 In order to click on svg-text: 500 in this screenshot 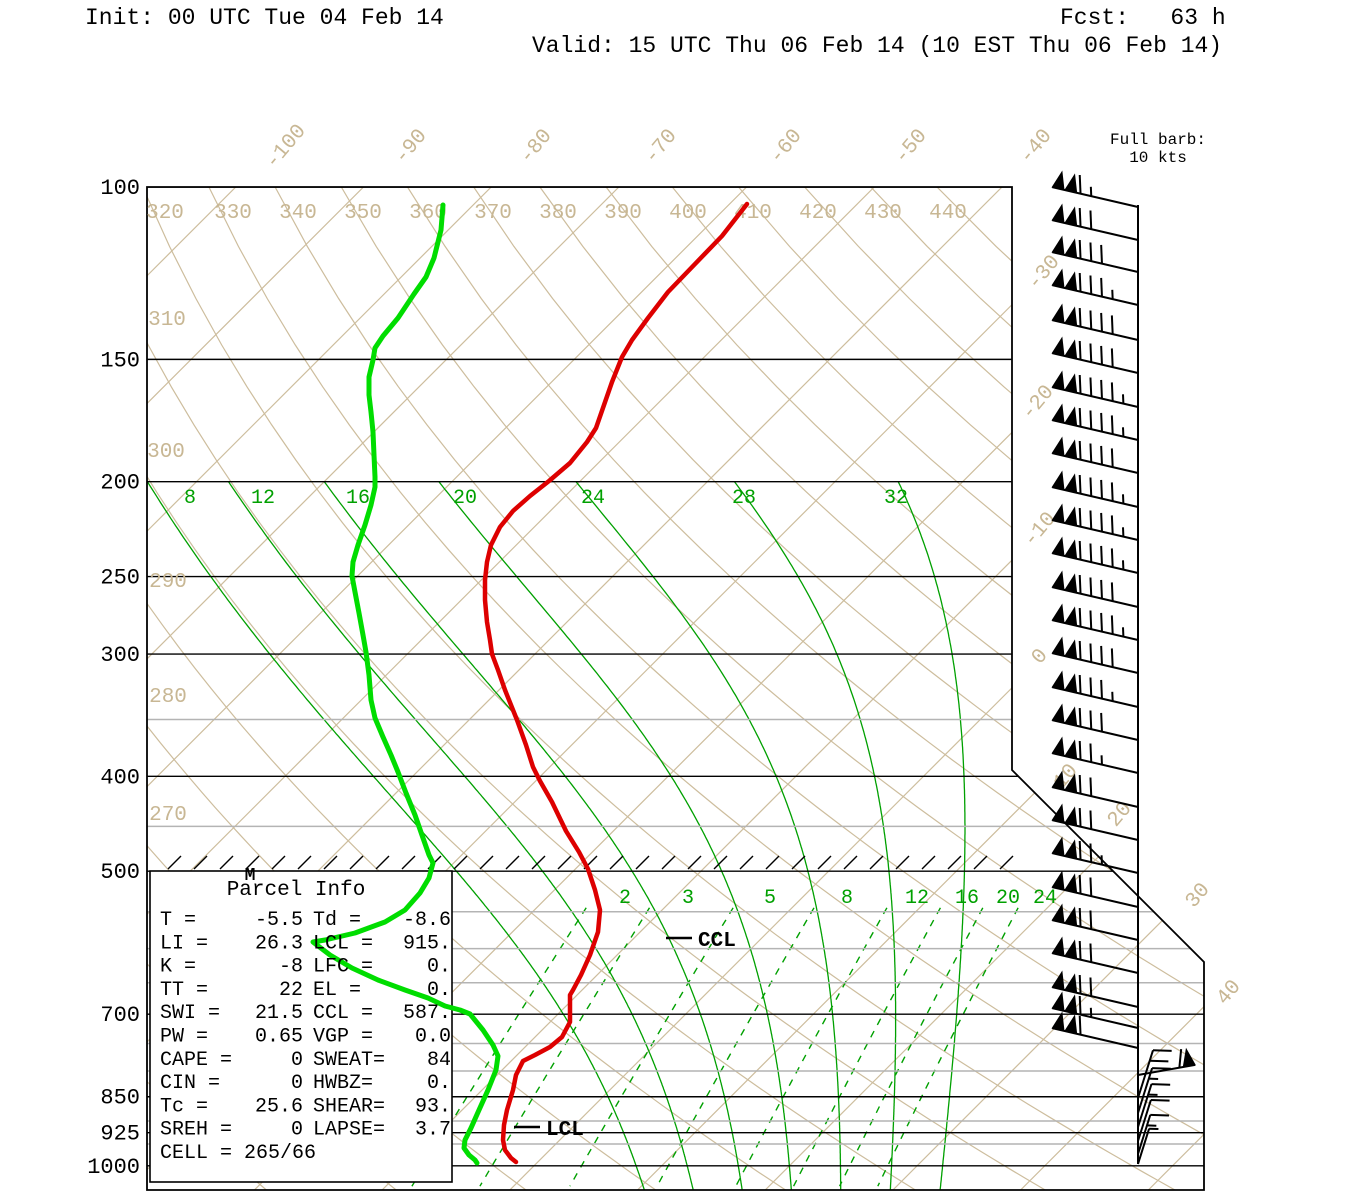, I will do `click(120, 872)`.